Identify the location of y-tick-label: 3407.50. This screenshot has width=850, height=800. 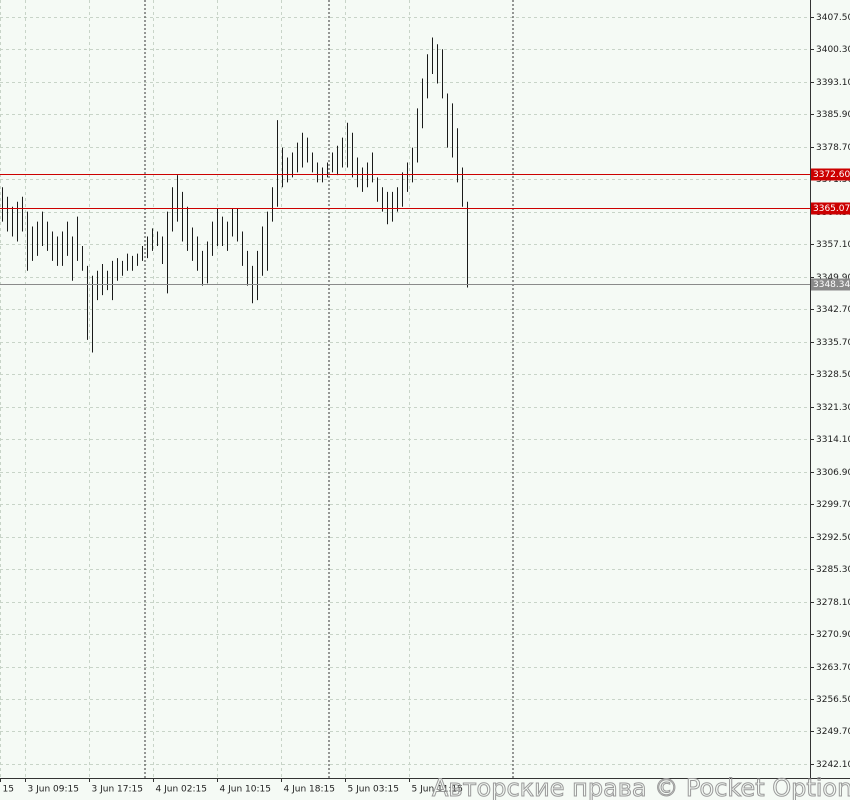
(833, 18).